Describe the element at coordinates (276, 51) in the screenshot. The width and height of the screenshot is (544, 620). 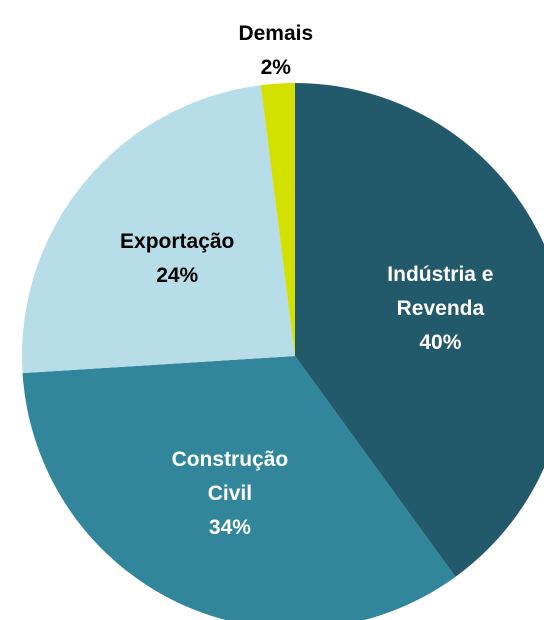
I see `slice-label: Demais 2%` at that location.